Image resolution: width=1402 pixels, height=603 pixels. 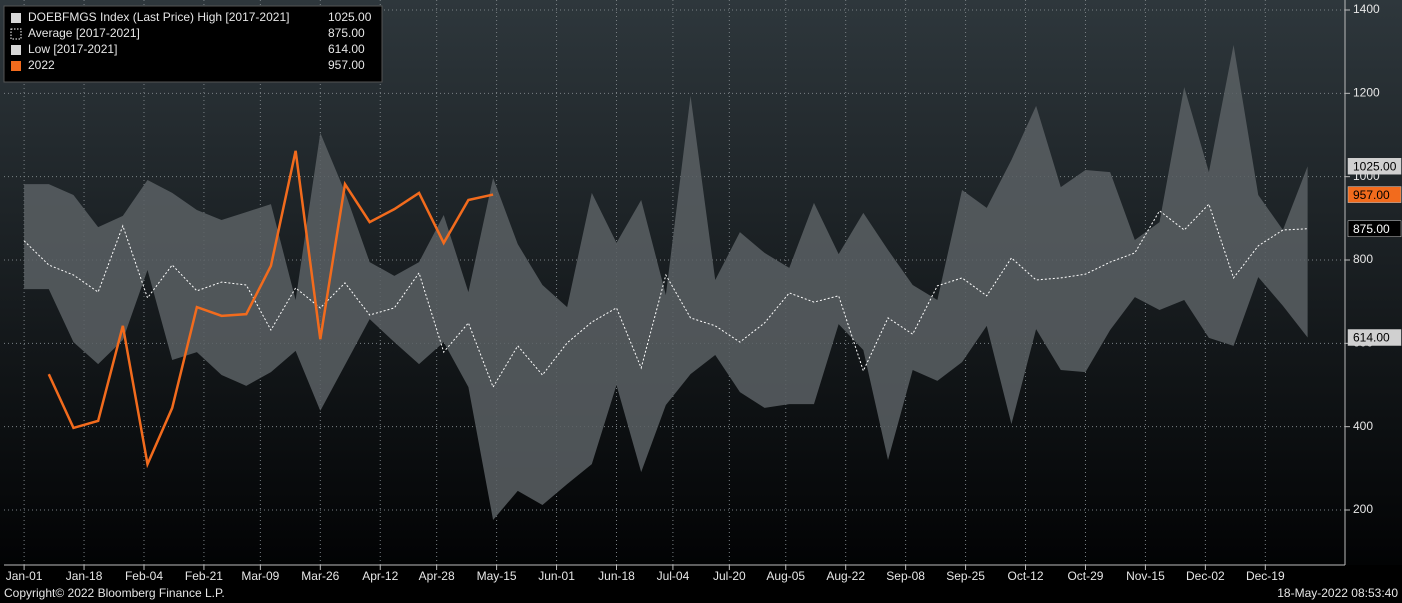 I want to click on legend-label: 2022, so click(x=41, y=65).